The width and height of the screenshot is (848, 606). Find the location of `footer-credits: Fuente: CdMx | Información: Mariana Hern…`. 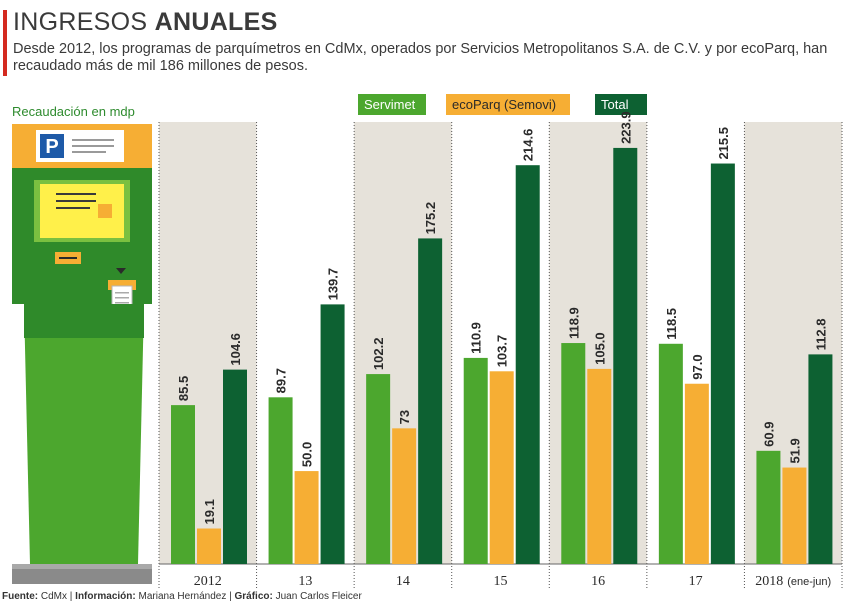

footer-credits: Fuente: CdMx | Información: Mariana Hern… is located at coordinates (182, 596).